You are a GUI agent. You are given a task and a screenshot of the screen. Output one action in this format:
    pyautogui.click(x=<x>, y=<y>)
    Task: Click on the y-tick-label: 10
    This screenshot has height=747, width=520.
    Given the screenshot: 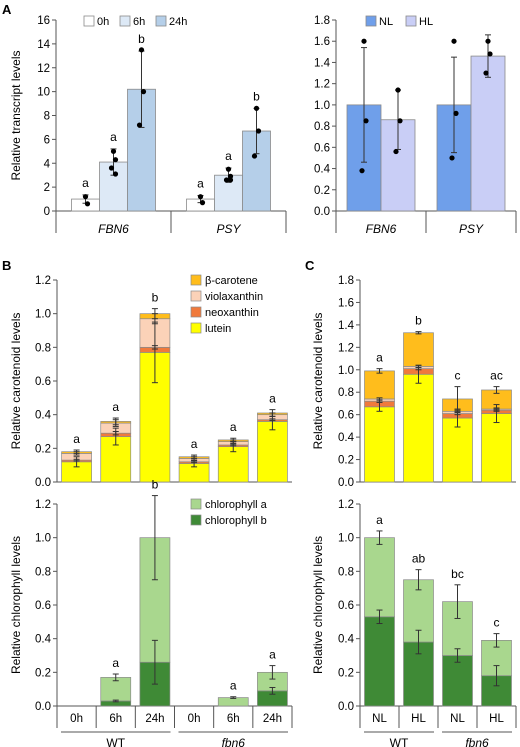 What is the action you would take?
    pyautogui.click(x=43, y=93)
    